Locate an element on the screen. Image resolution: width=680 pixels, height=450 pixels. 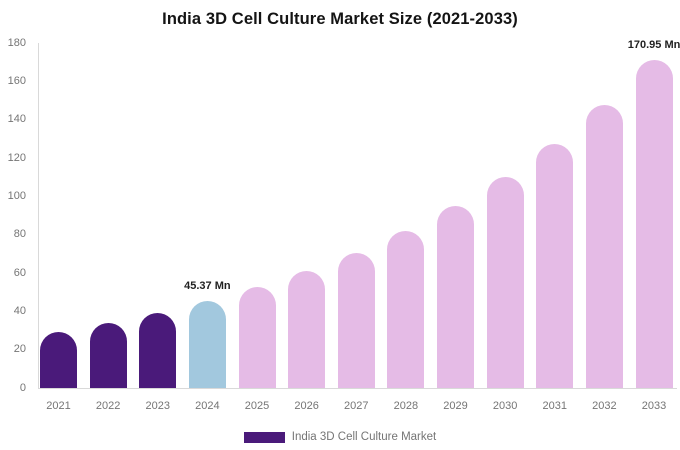
bar-2022 is located at coordinates (108, 355).